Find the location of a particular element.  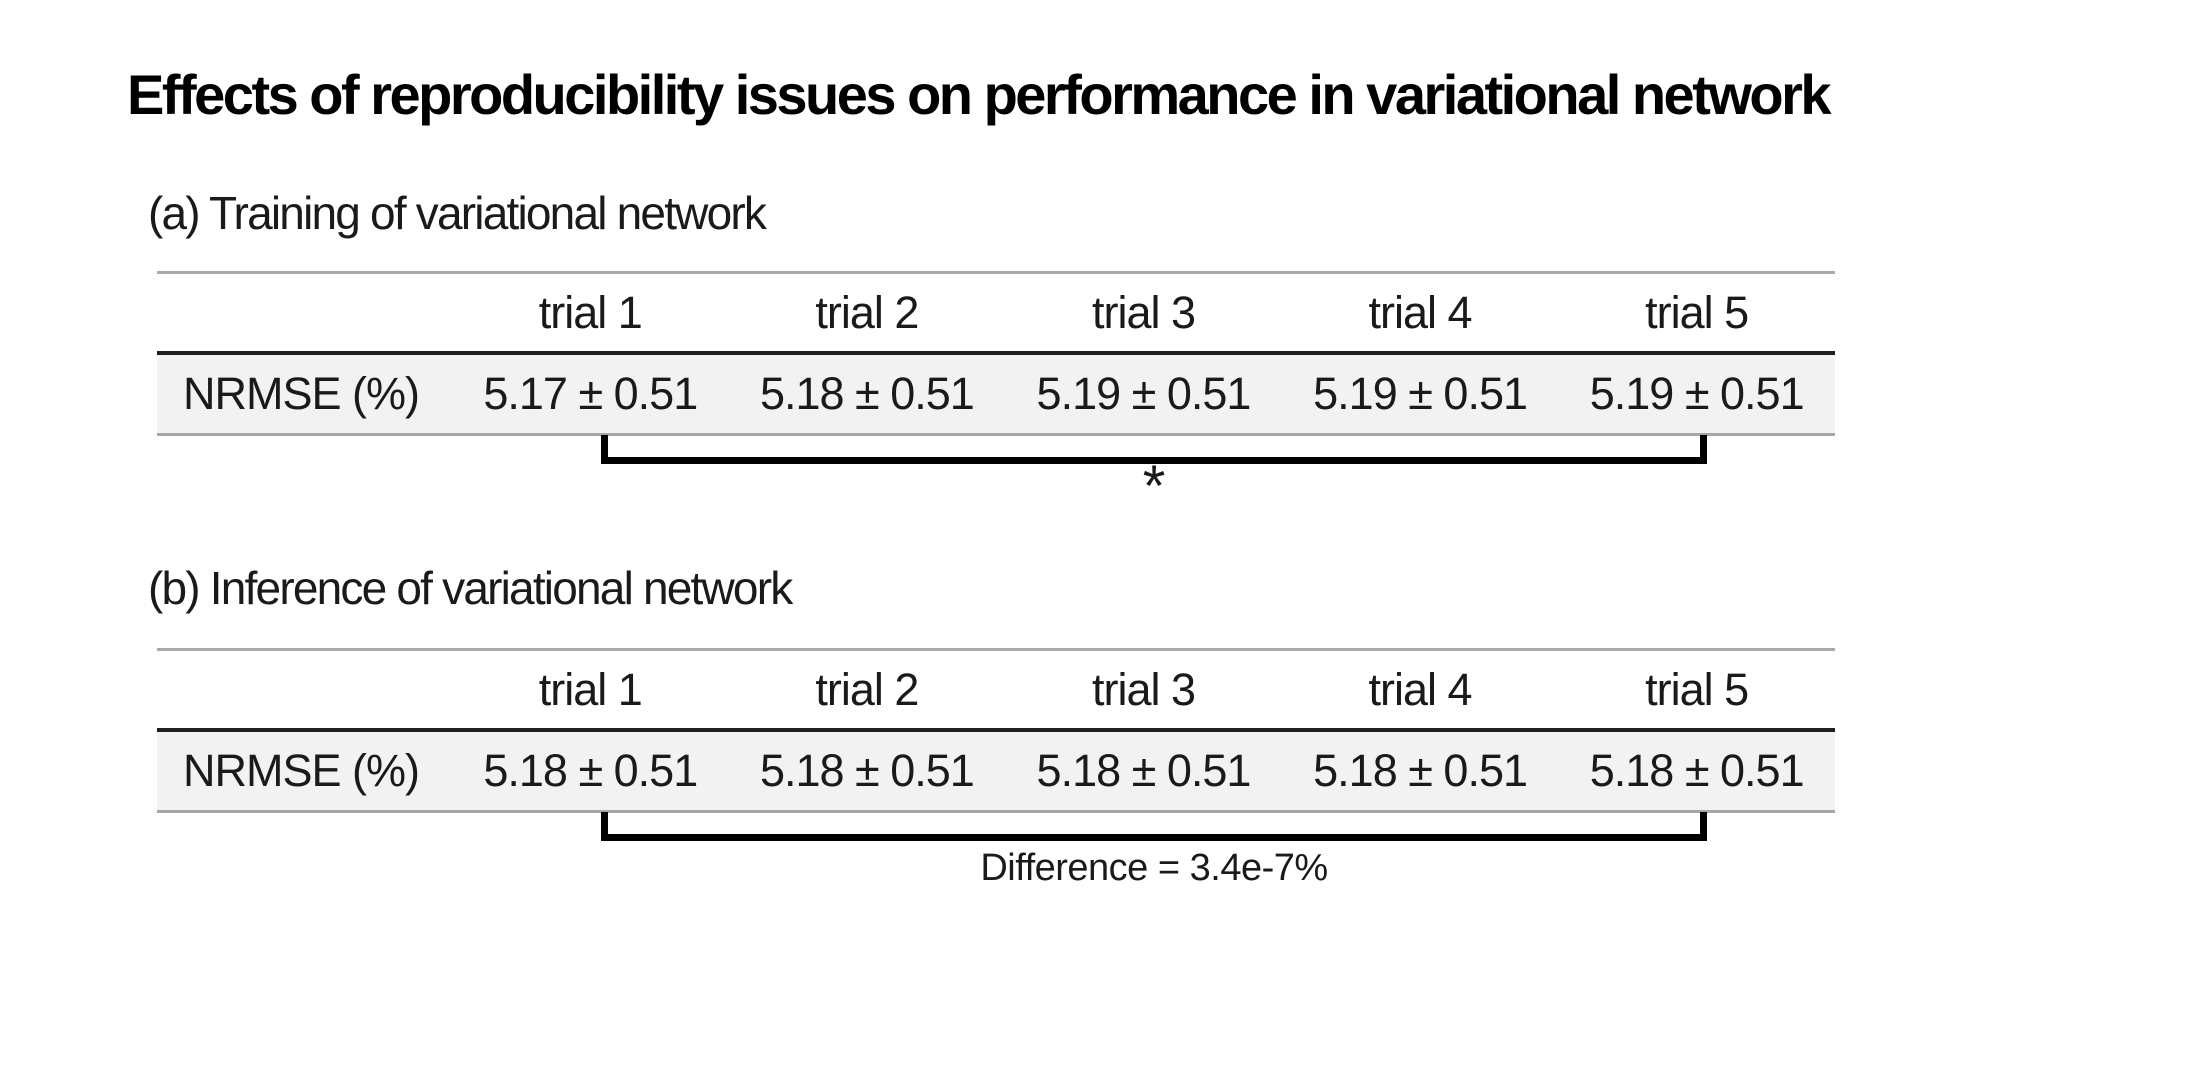

table-b-col-header-trial-1: trial 1 is located at coordinates (590, 689).